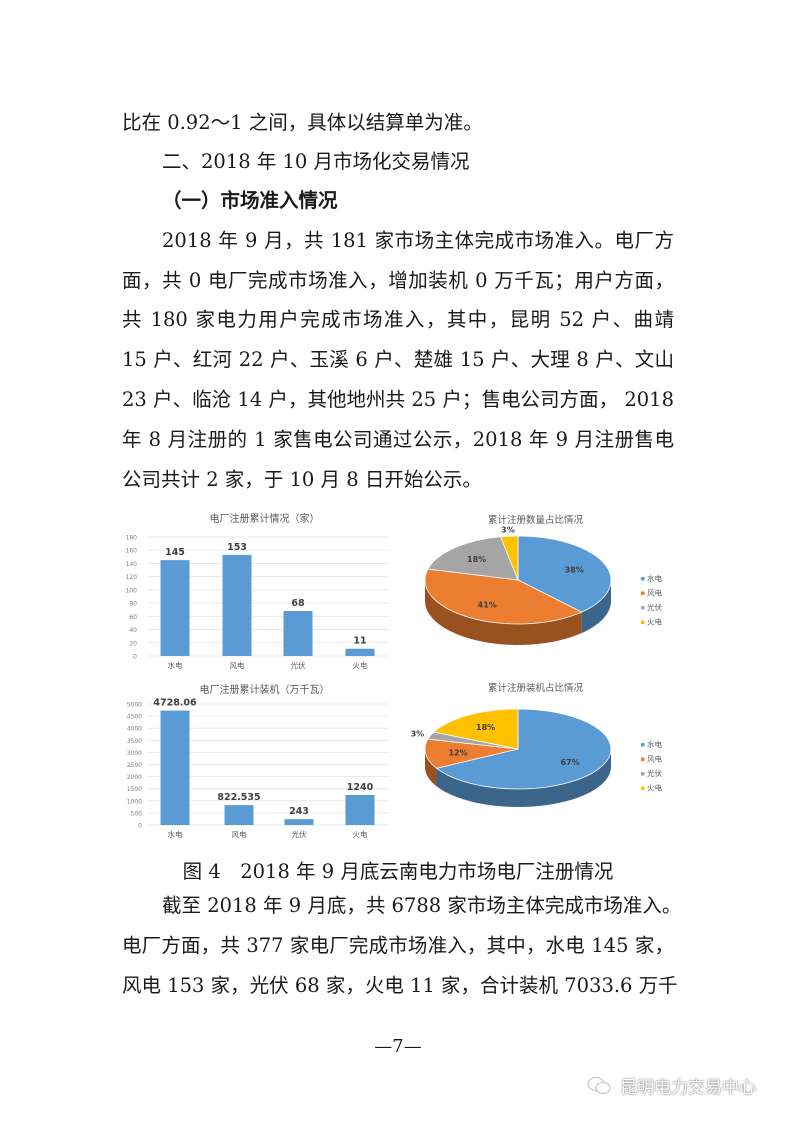  I want to click on chart-title: 电厂注册累计情况（家）, so click(265, 518).